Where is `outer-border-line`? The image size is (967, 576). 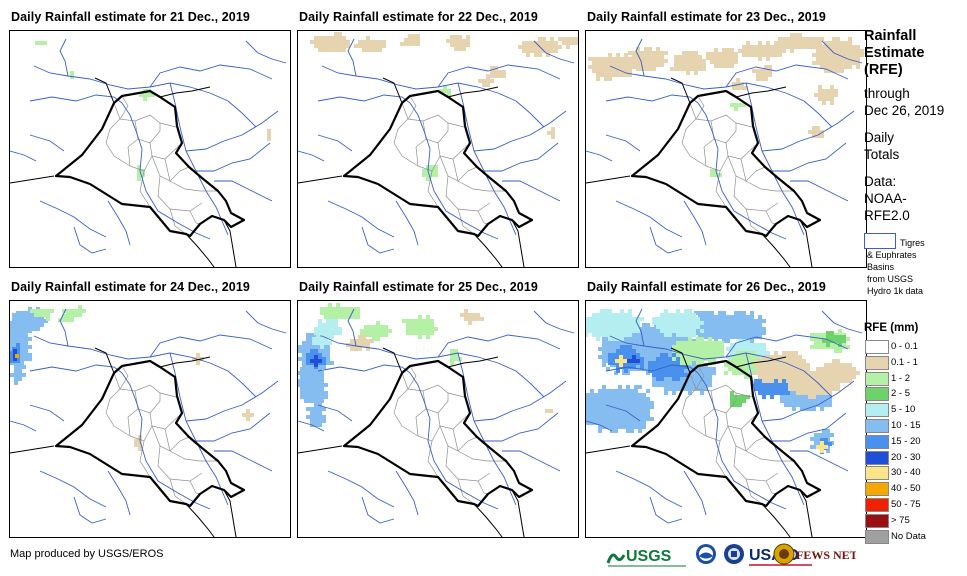 outer-border-line is located at coordinates (320, 179).